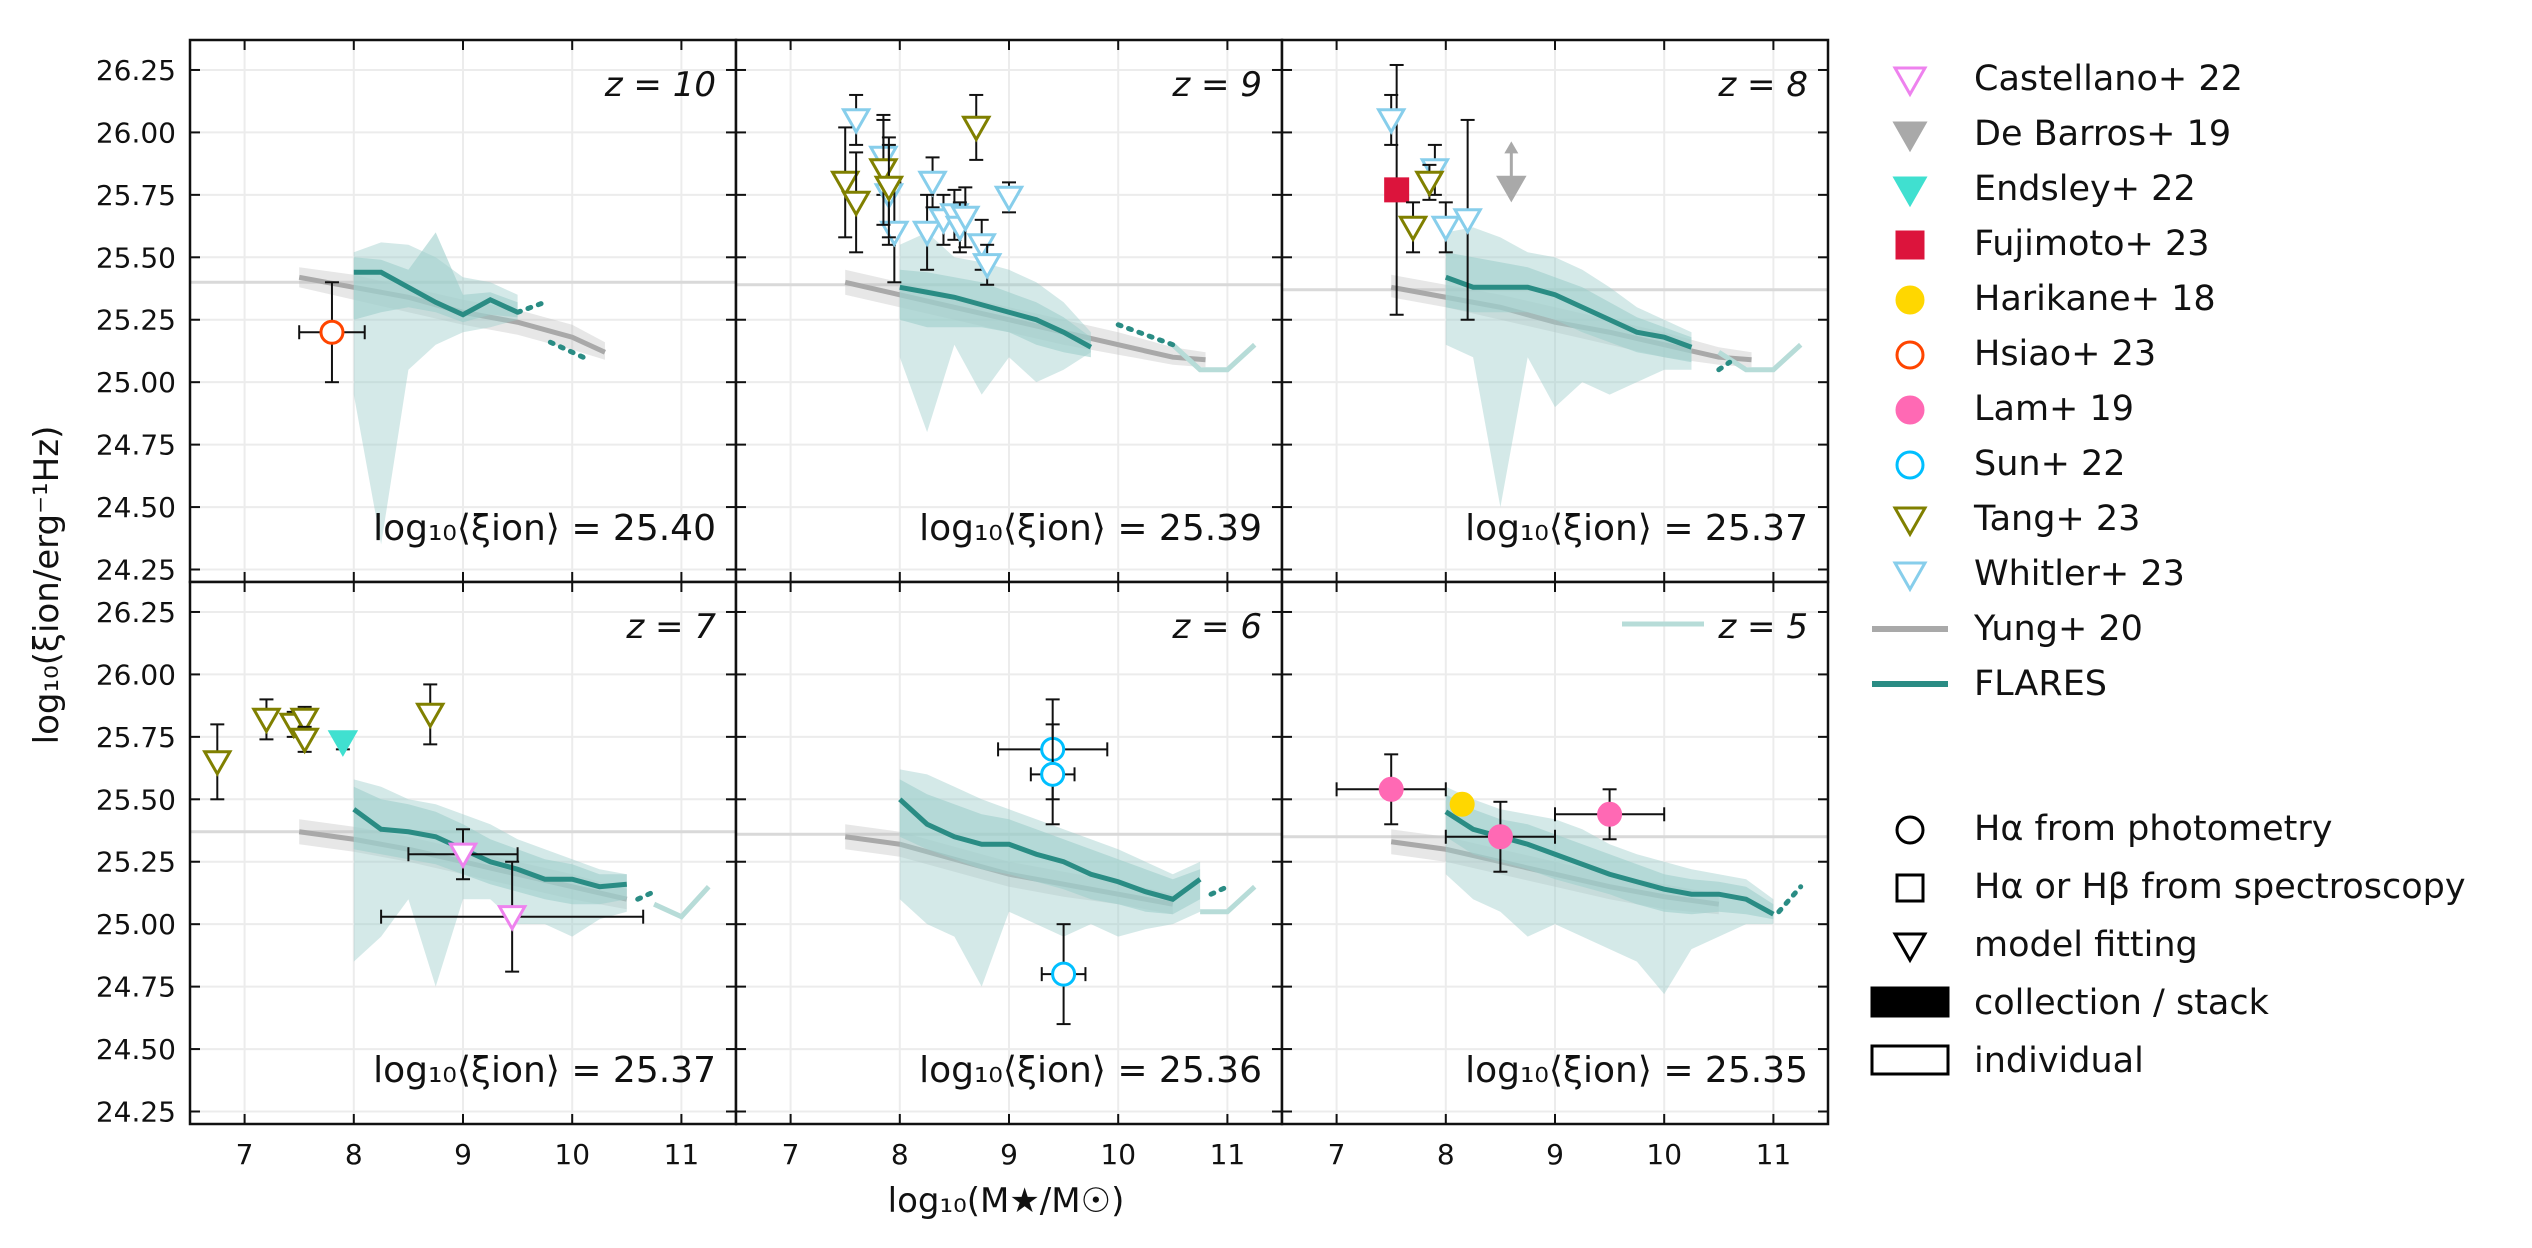 The image size is (2532, 1248). I want to click on legend-marker-endsley, so click(1910, 192).